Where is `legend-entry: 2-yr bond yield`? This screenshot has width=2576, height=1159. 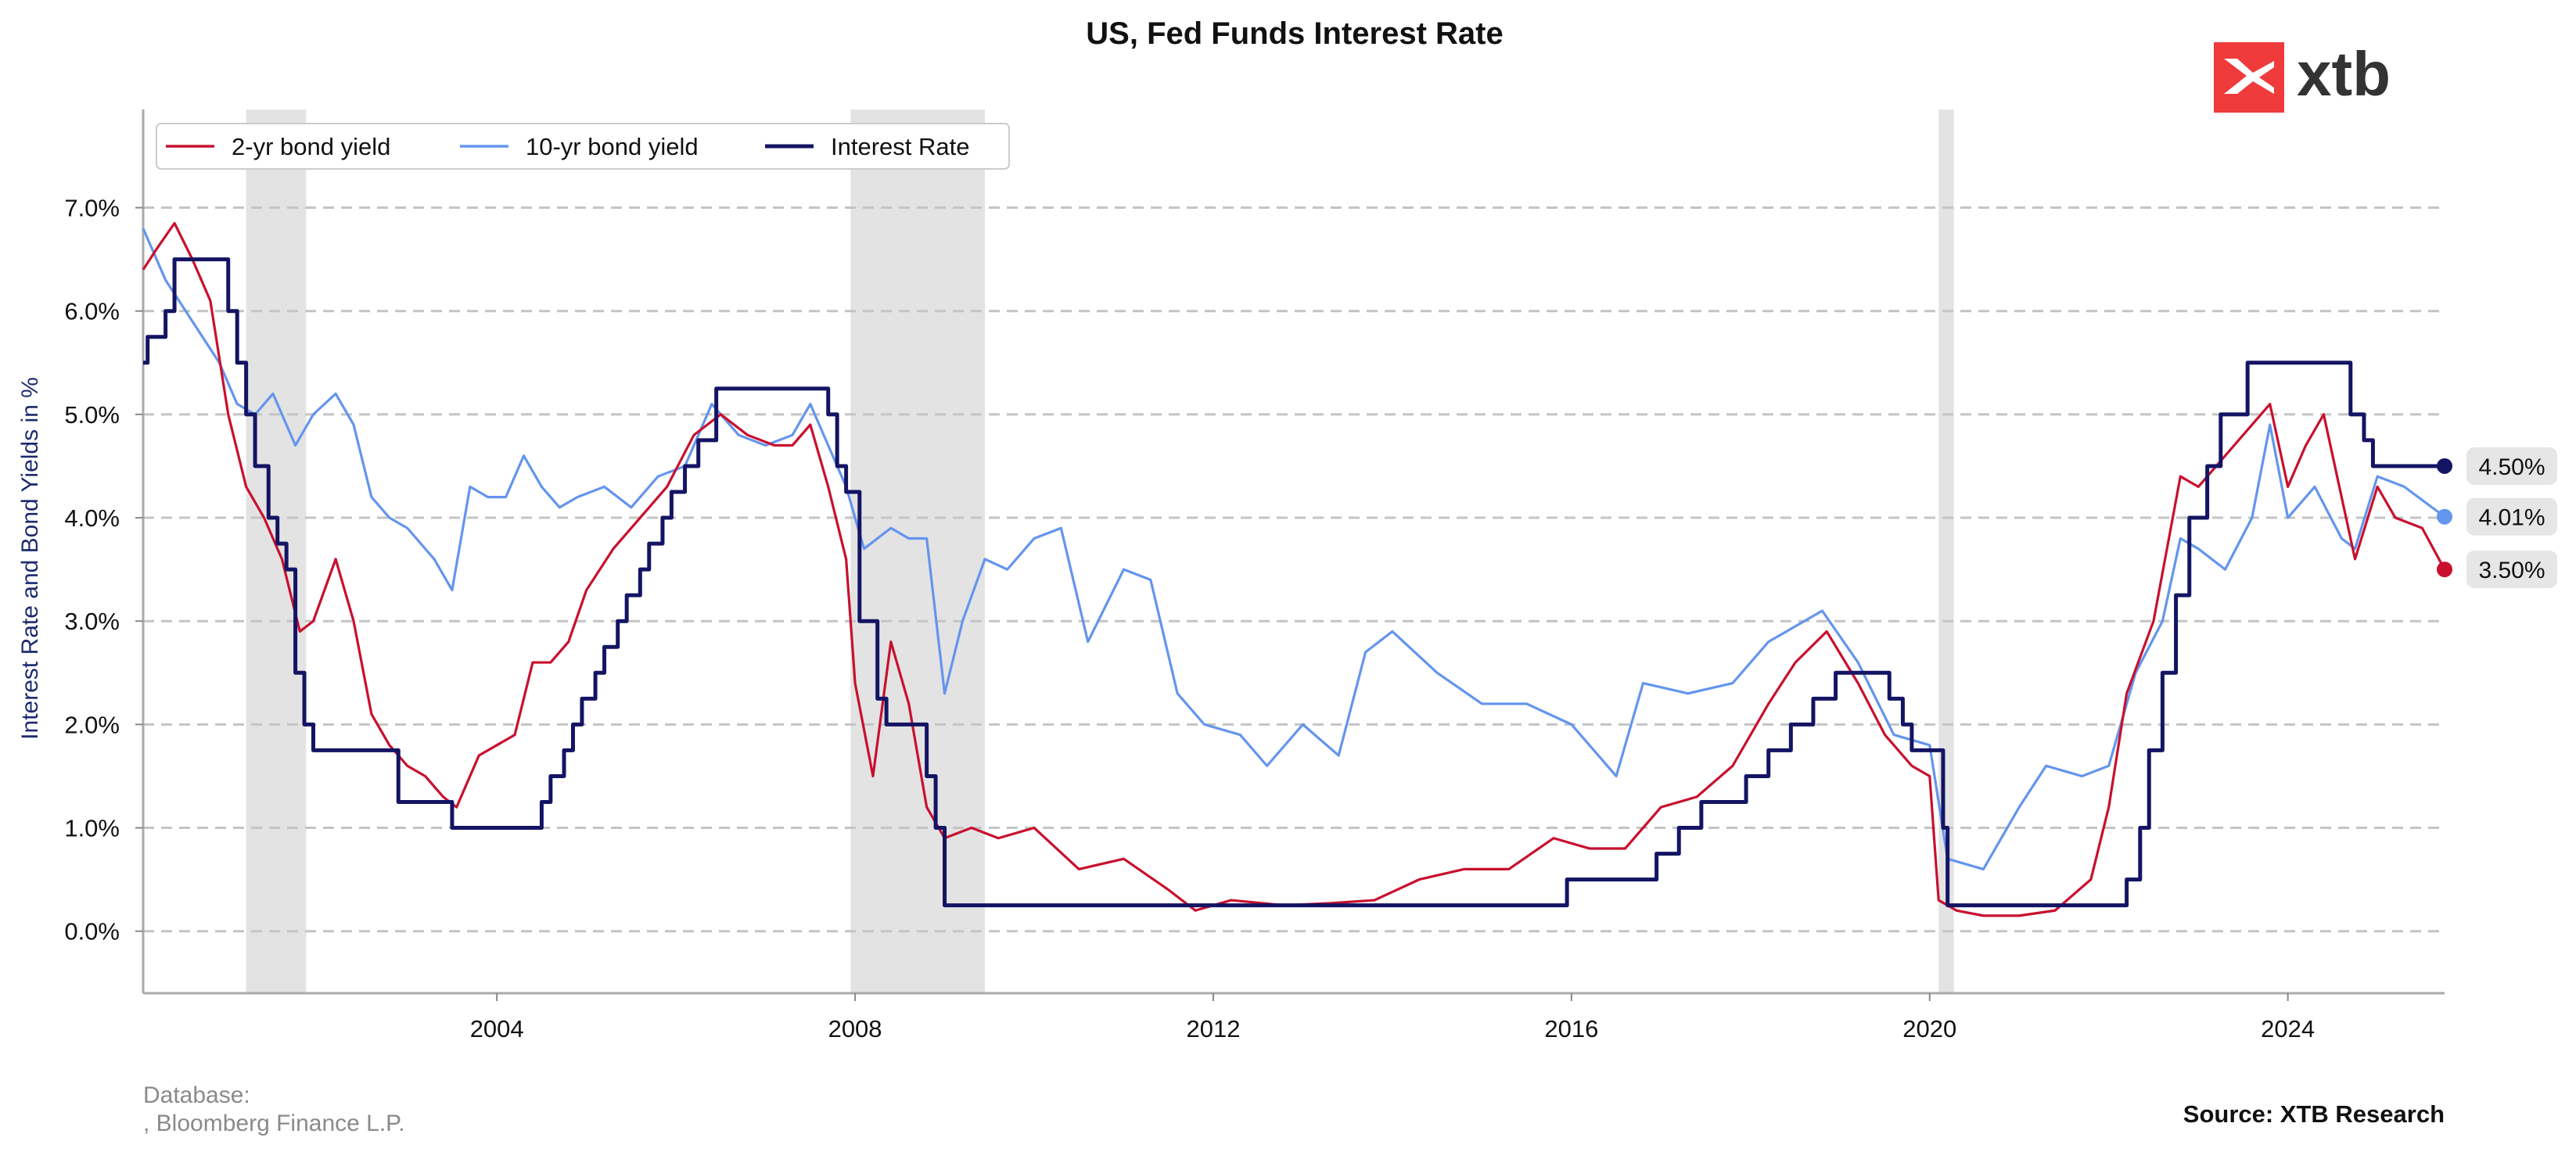
legend-entry: 2-yr bond yield is located at coordinates (311, 146).